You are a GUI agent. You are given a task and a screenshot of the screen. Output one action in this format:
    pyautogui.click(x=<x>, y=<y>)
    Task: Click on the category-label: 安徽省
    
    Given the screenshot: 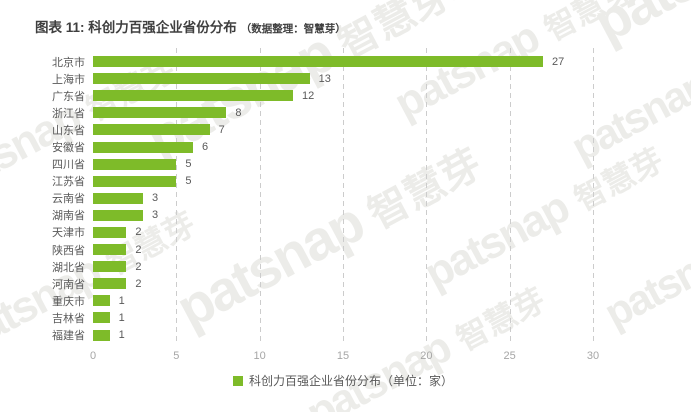 What is the action you would take?
    pyautogui.click(x=68, y=148)
    